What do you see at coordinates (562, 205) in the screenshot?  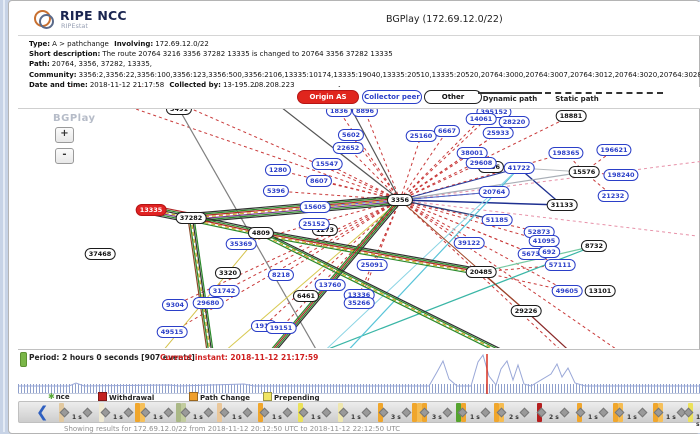 I see `as-node-31133: 31133` at bounding box center [562, 205].